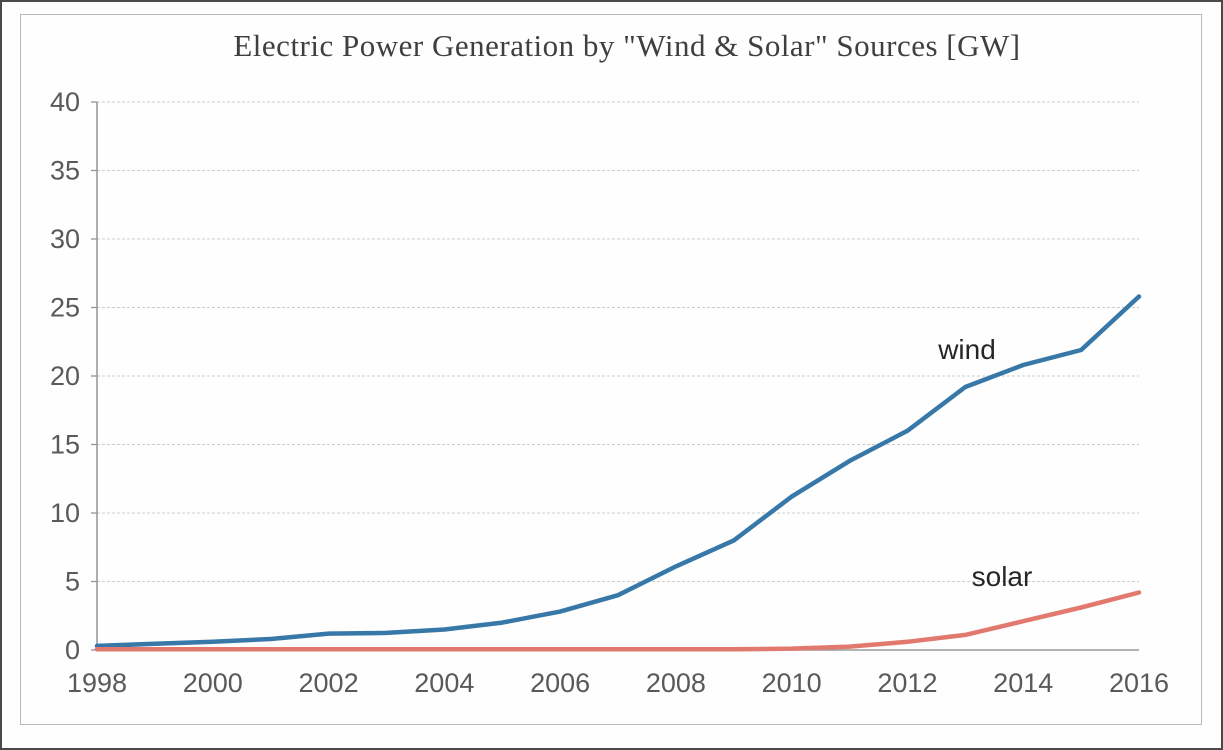 The image size is (1223, 750). What do you see at coordinates (72, 582) in the screenshot?
I see `y-axis-label-5: 5` at bounding box center [72, 582].